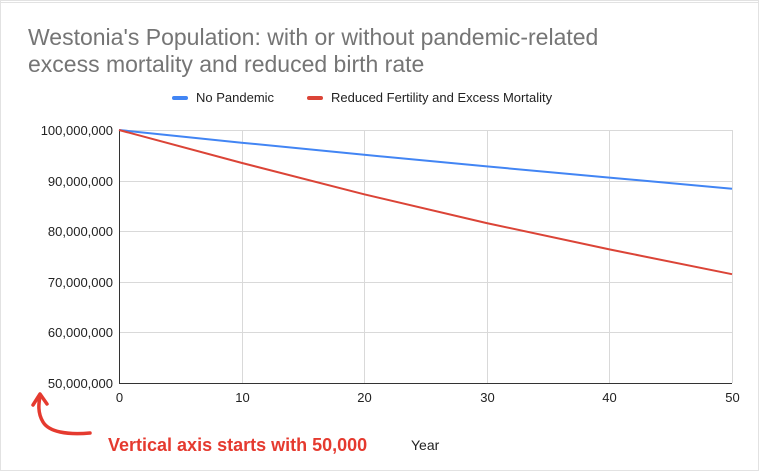  I want to click on annotation-arrow-head, so click(40, 399).